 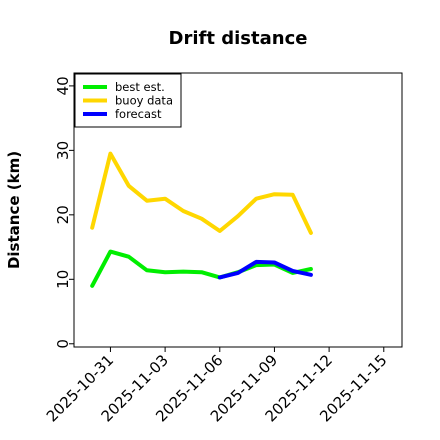 I want to click on y-tick-label-30: 30, so click(x=63, y=150).